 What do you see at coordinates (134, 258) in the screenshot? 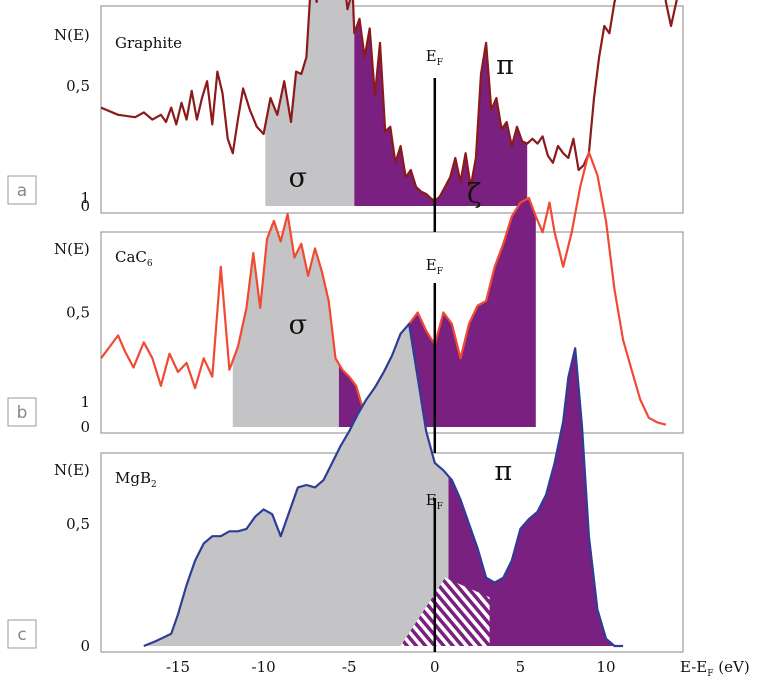
I see `material-label: CaC6` at bounding box center [134, 258].